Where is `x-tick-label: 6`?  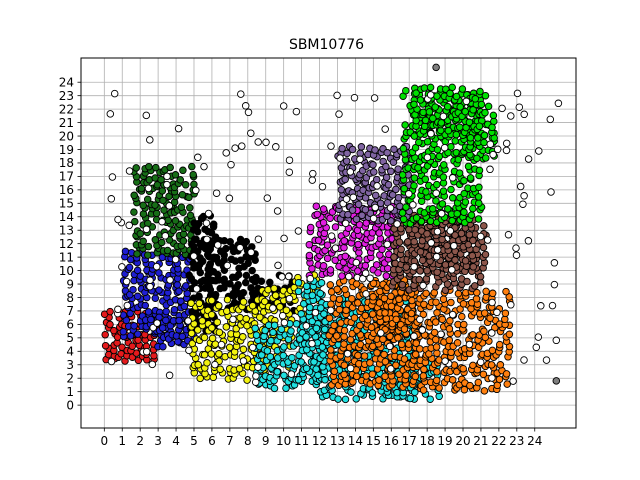 x-tick-label: 6 is located at coordinates (212, 441).